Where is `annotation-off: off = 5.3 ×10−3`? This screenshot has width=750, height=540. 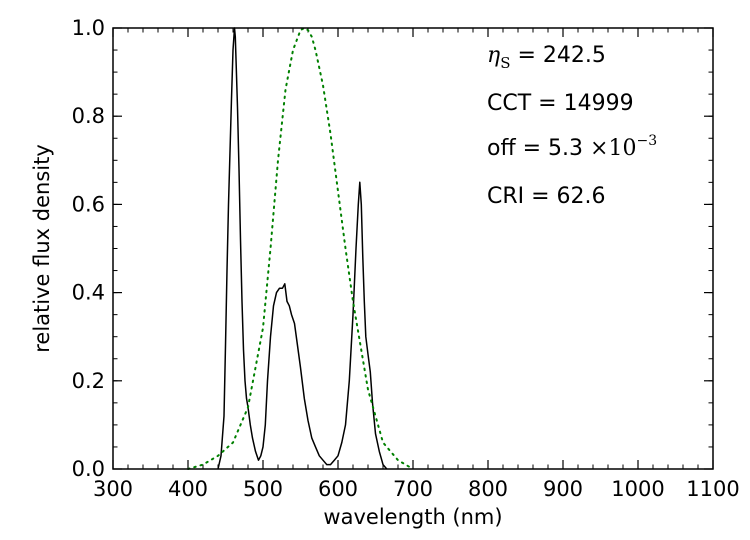 annotation-off: off = 5.3 ×10−3 is located at coordinates (572, 147).